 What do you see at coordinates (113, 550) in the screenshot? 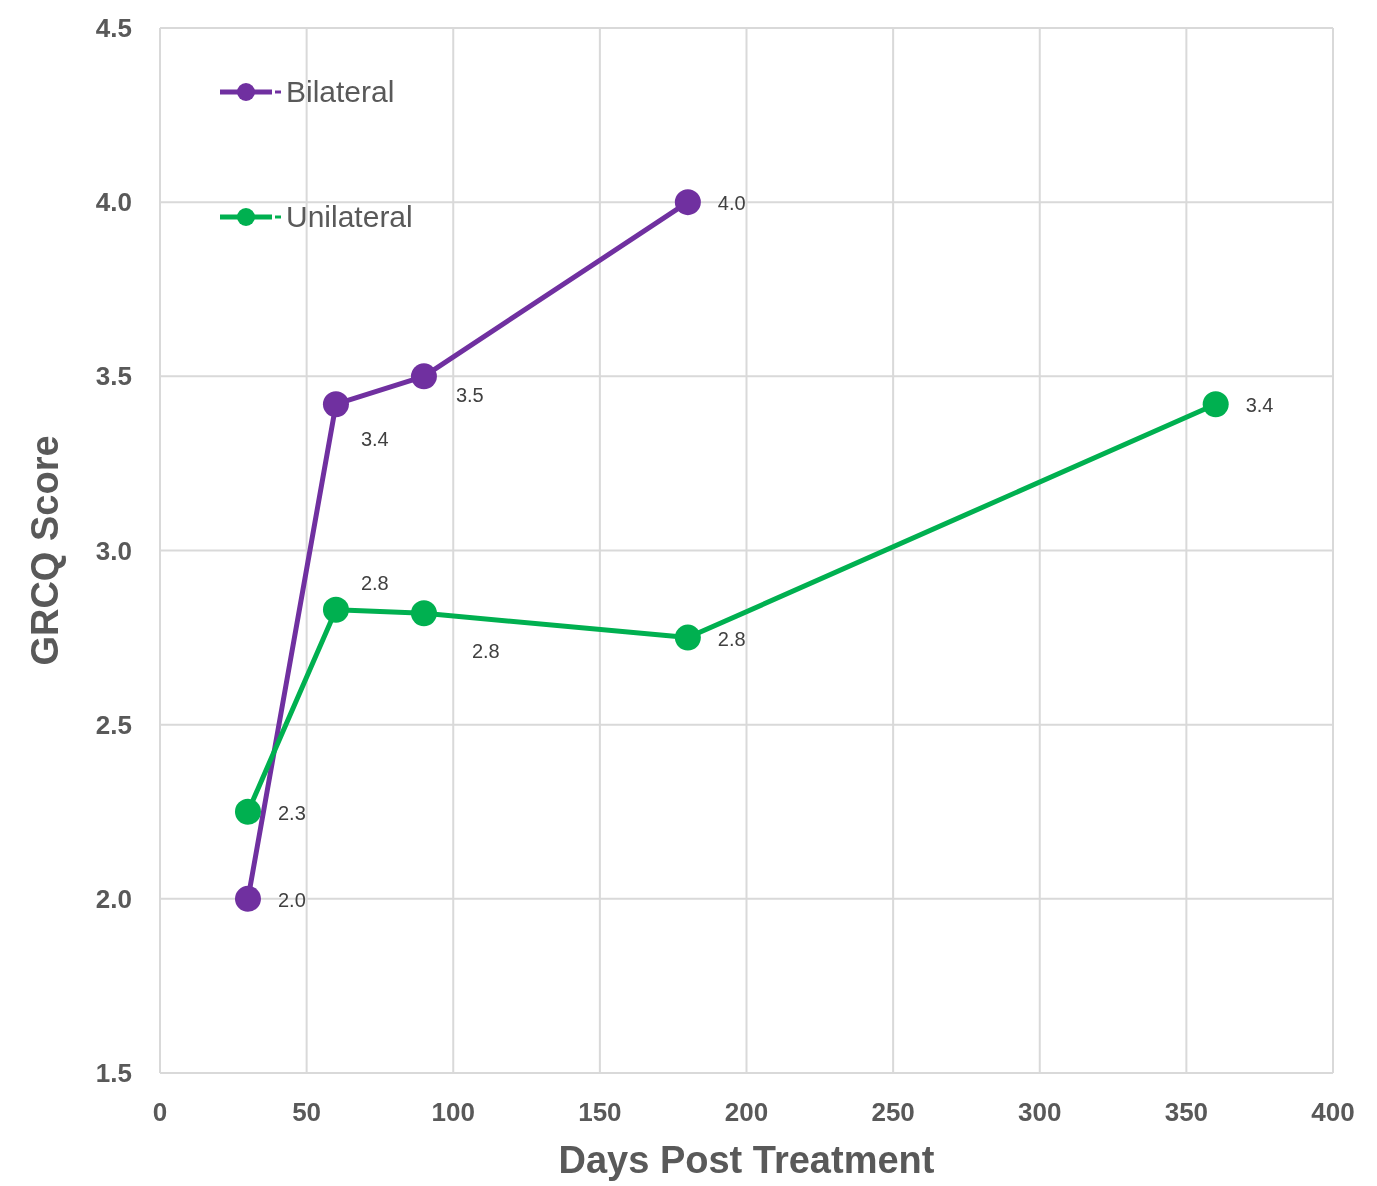
I see `y-tick-label: 3.0` at bounding box center [113, 550].